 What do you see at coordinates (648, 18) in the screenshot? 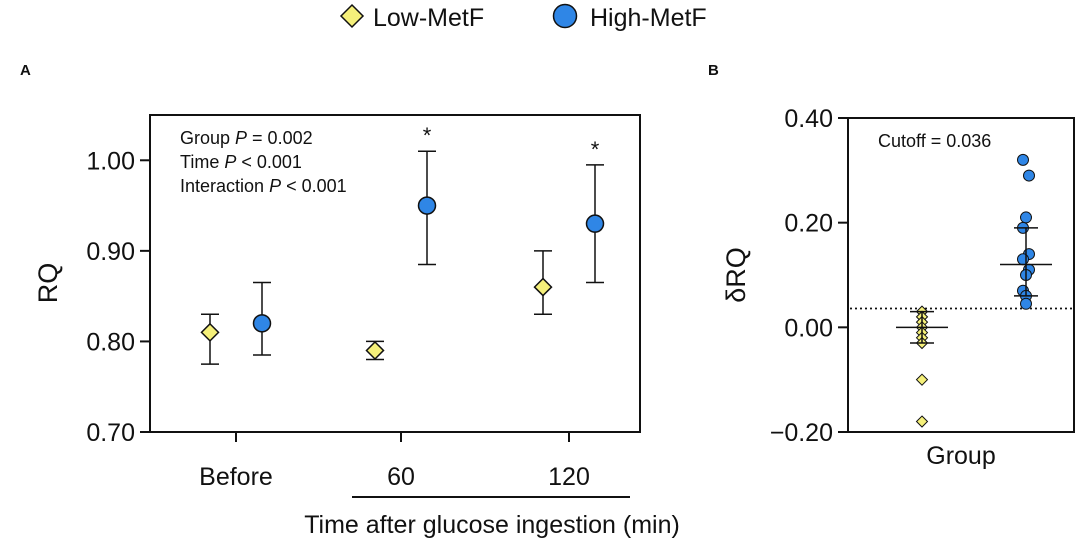
I see `legend-high-label: High-MetF` at bounding box center [648, 18].